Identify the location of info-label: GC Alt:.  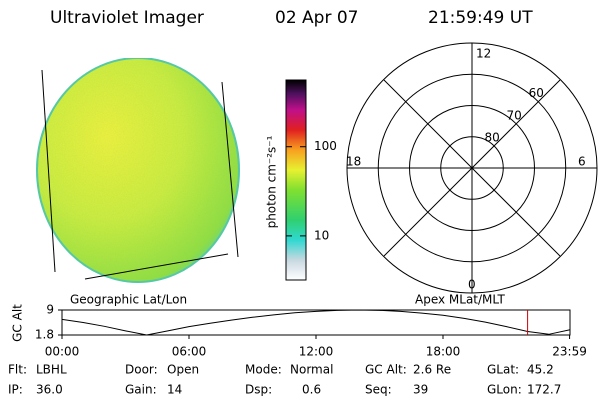
(386, 370).